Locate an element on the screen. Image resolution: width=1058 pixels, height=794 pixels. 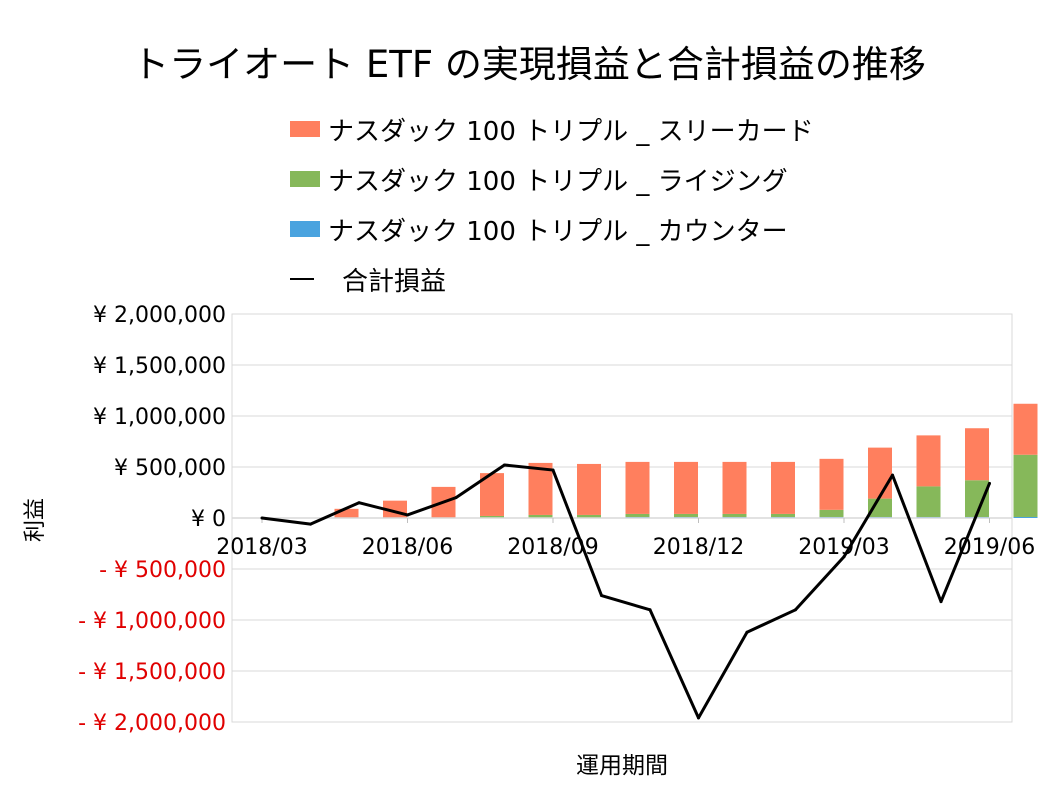
legend-label-total: 合計損益 is located at coordinates (394, 281).